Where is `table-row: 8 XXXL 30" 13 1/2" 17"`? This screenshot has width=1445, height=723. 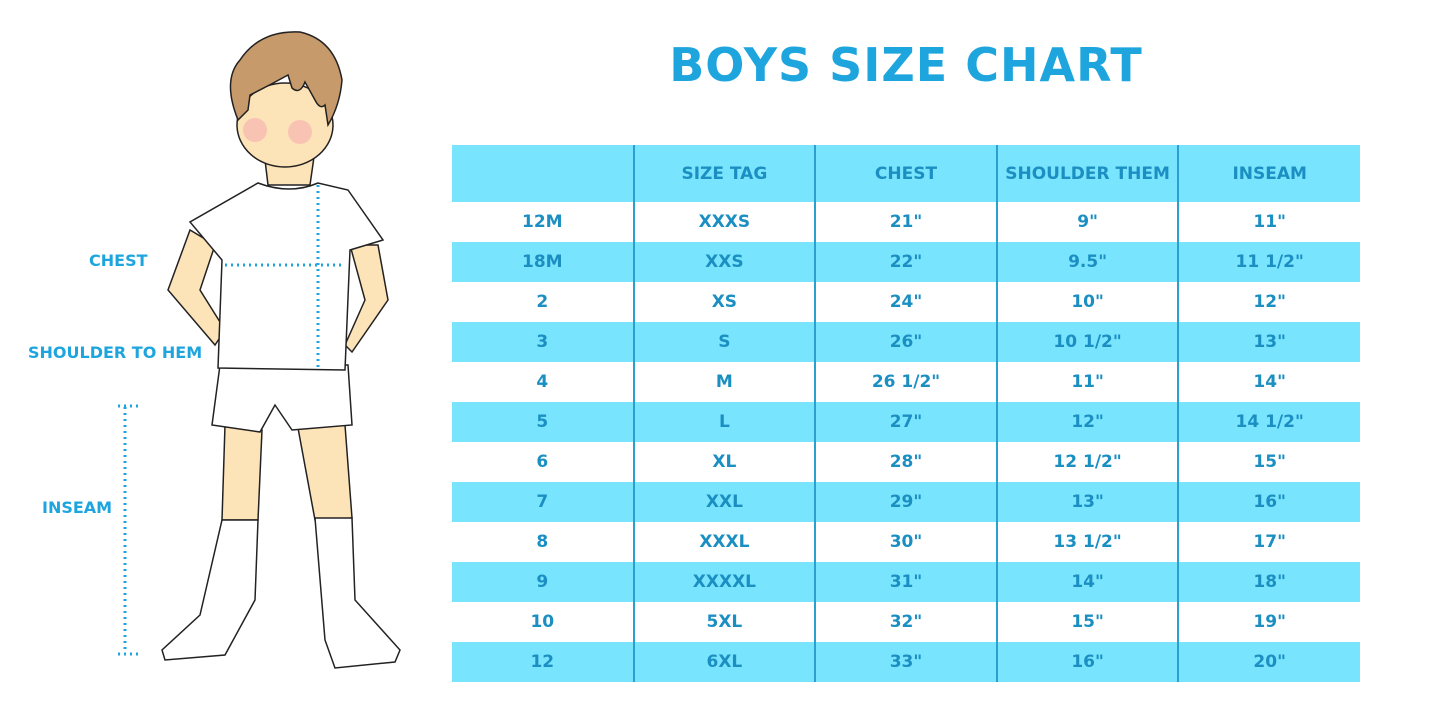 table-row: 8 XXXL 30" 13 1/2" 17" is located at coordinates (906, 542).